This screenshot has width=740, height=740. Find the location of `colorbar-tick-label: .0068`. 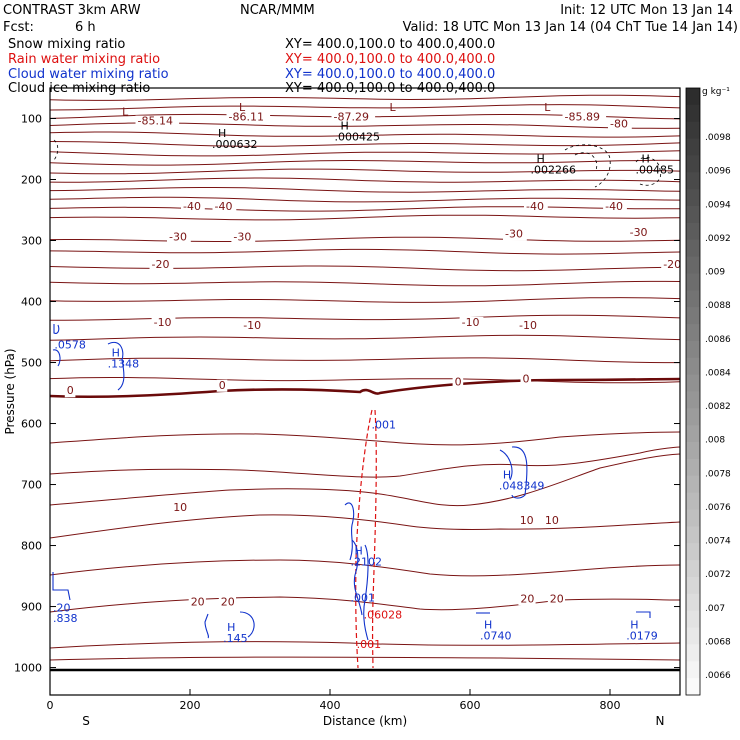

colorbar-tick-label: .0068 is located at coordinates (718, 642).